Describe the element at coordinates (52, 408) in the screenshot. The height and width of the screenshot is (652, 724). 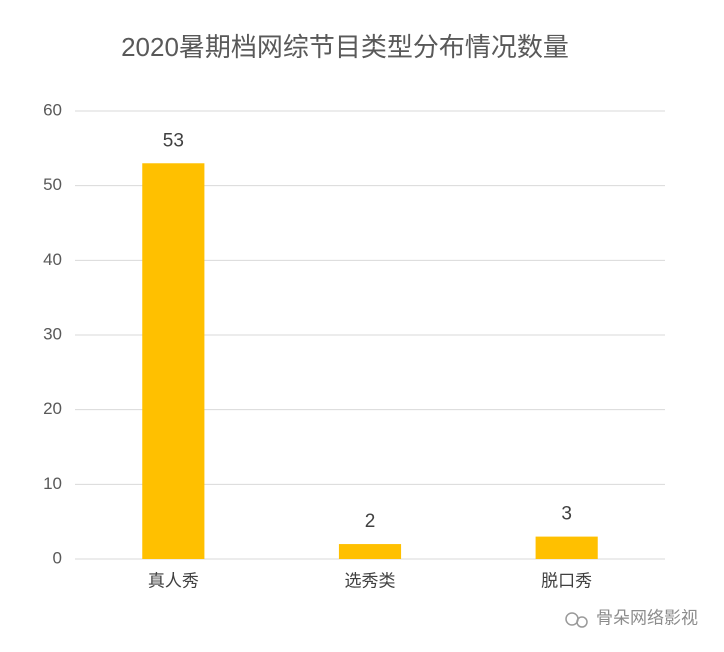
I see `y-tick-label: 20` at that location.